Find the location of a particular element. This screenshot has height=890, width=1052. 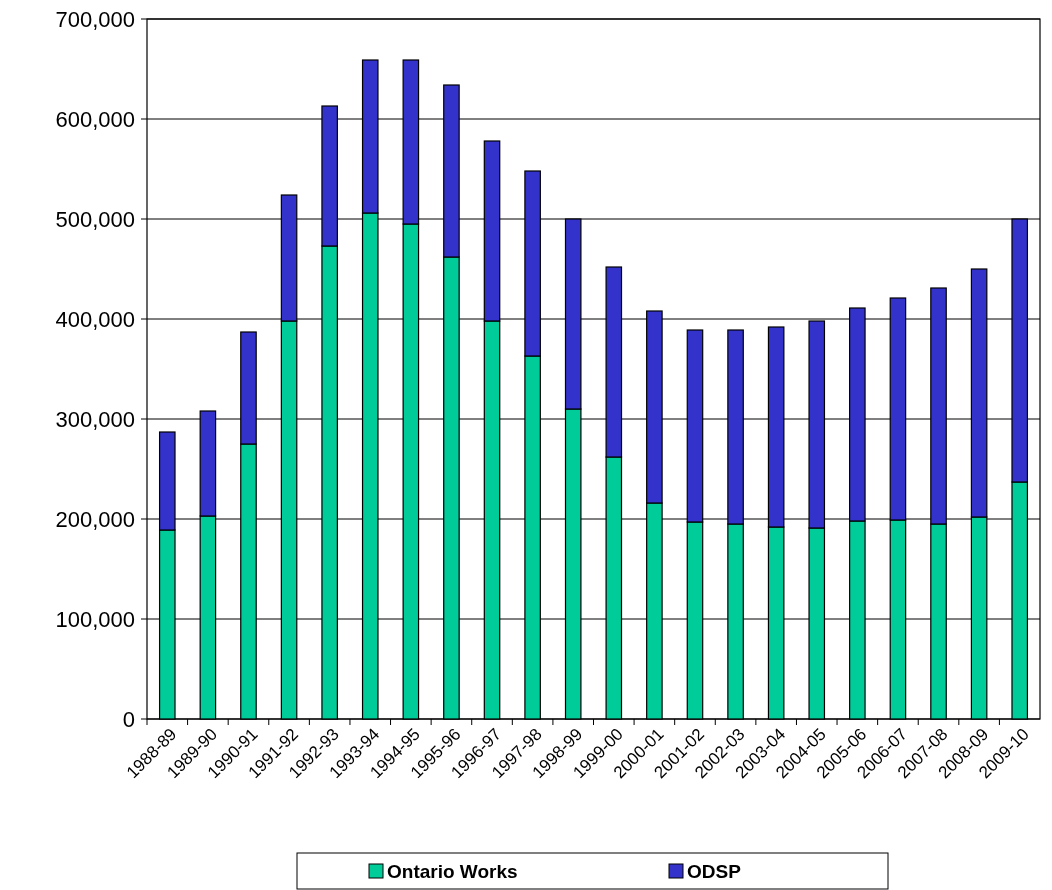

y-tick-label: 500,000 is located at coordinates (95, 219).